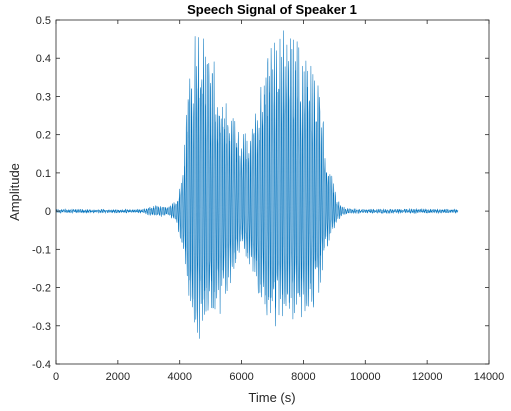  I want to click on y-tick-label: -0.4, so click(41, 365).